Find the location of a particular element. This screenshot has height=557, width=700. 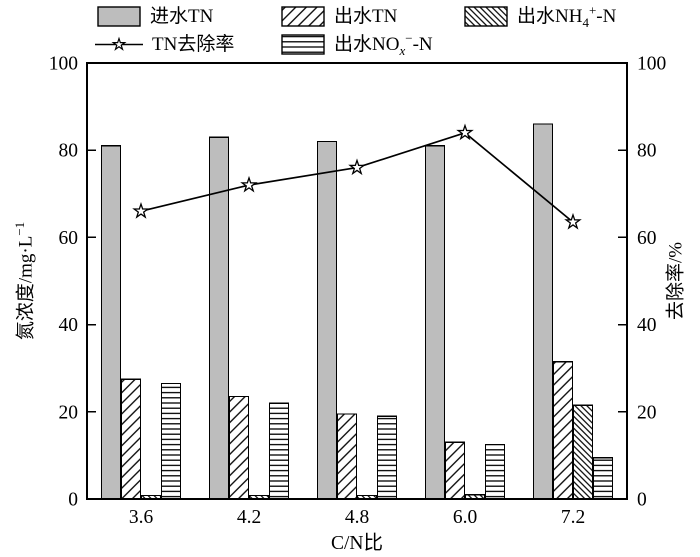

effluent-nh4-swatch is located at coordinates (486, 16).